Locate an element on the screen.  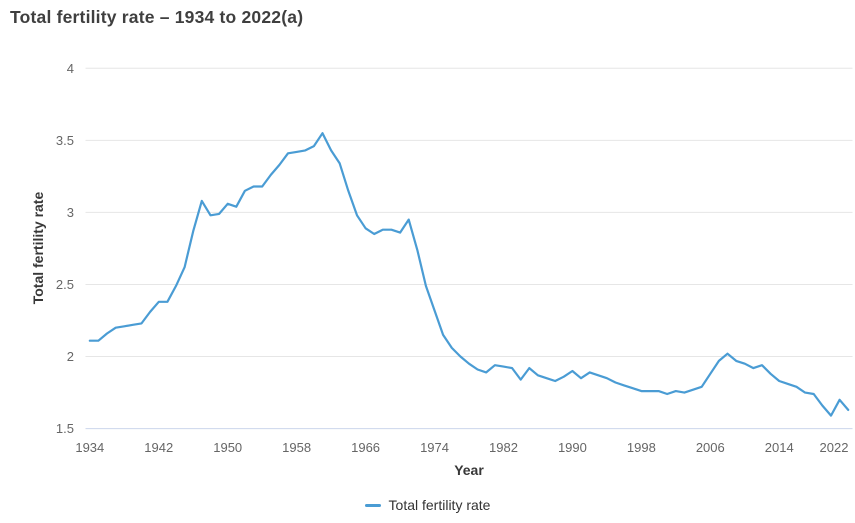
x-tick-label: 1966 is located at coordinates (365, 447).